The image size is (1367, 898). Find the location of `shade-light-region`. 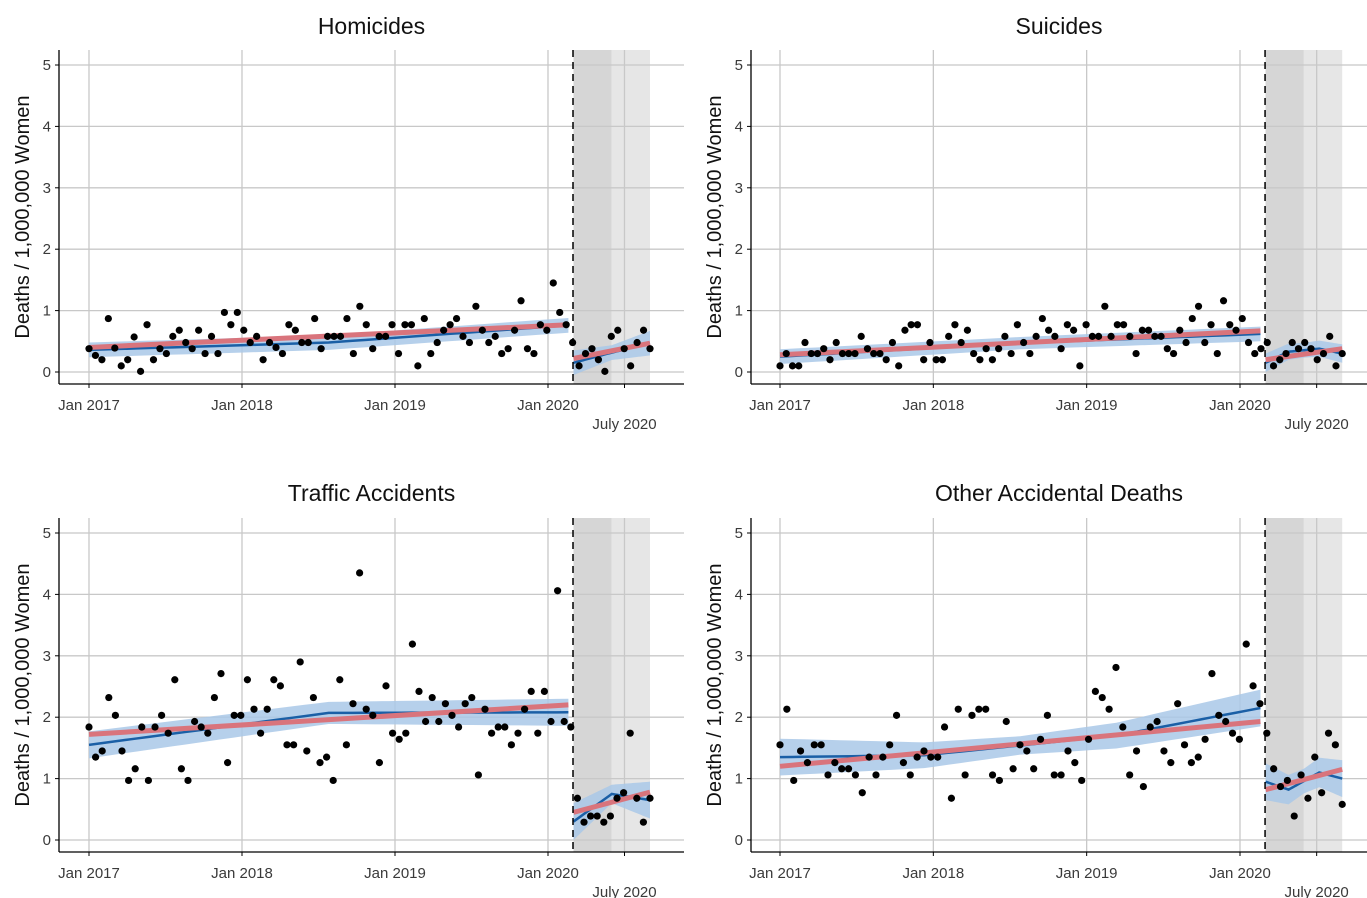

shade-light-region is located at coordinates (1323, 685).